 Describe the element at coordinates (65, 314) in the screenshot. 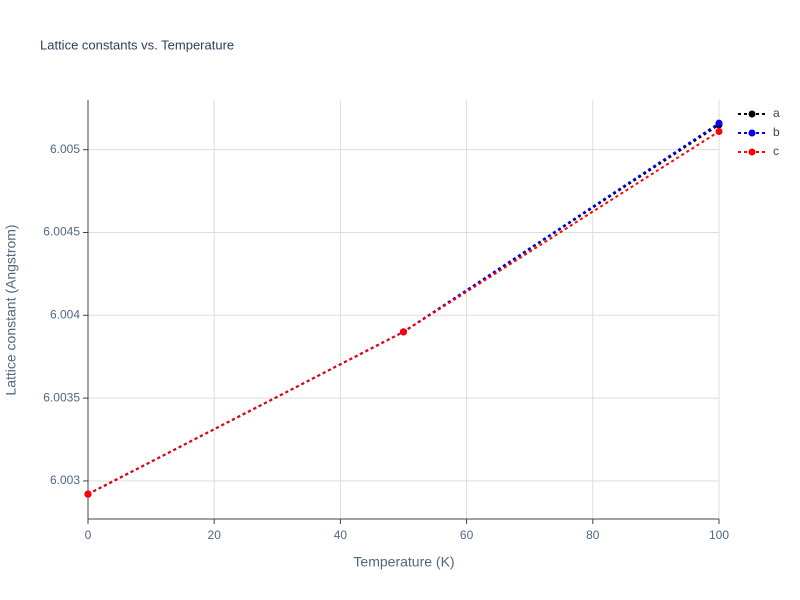

I see `y-tick-label: 6.004` at that location.